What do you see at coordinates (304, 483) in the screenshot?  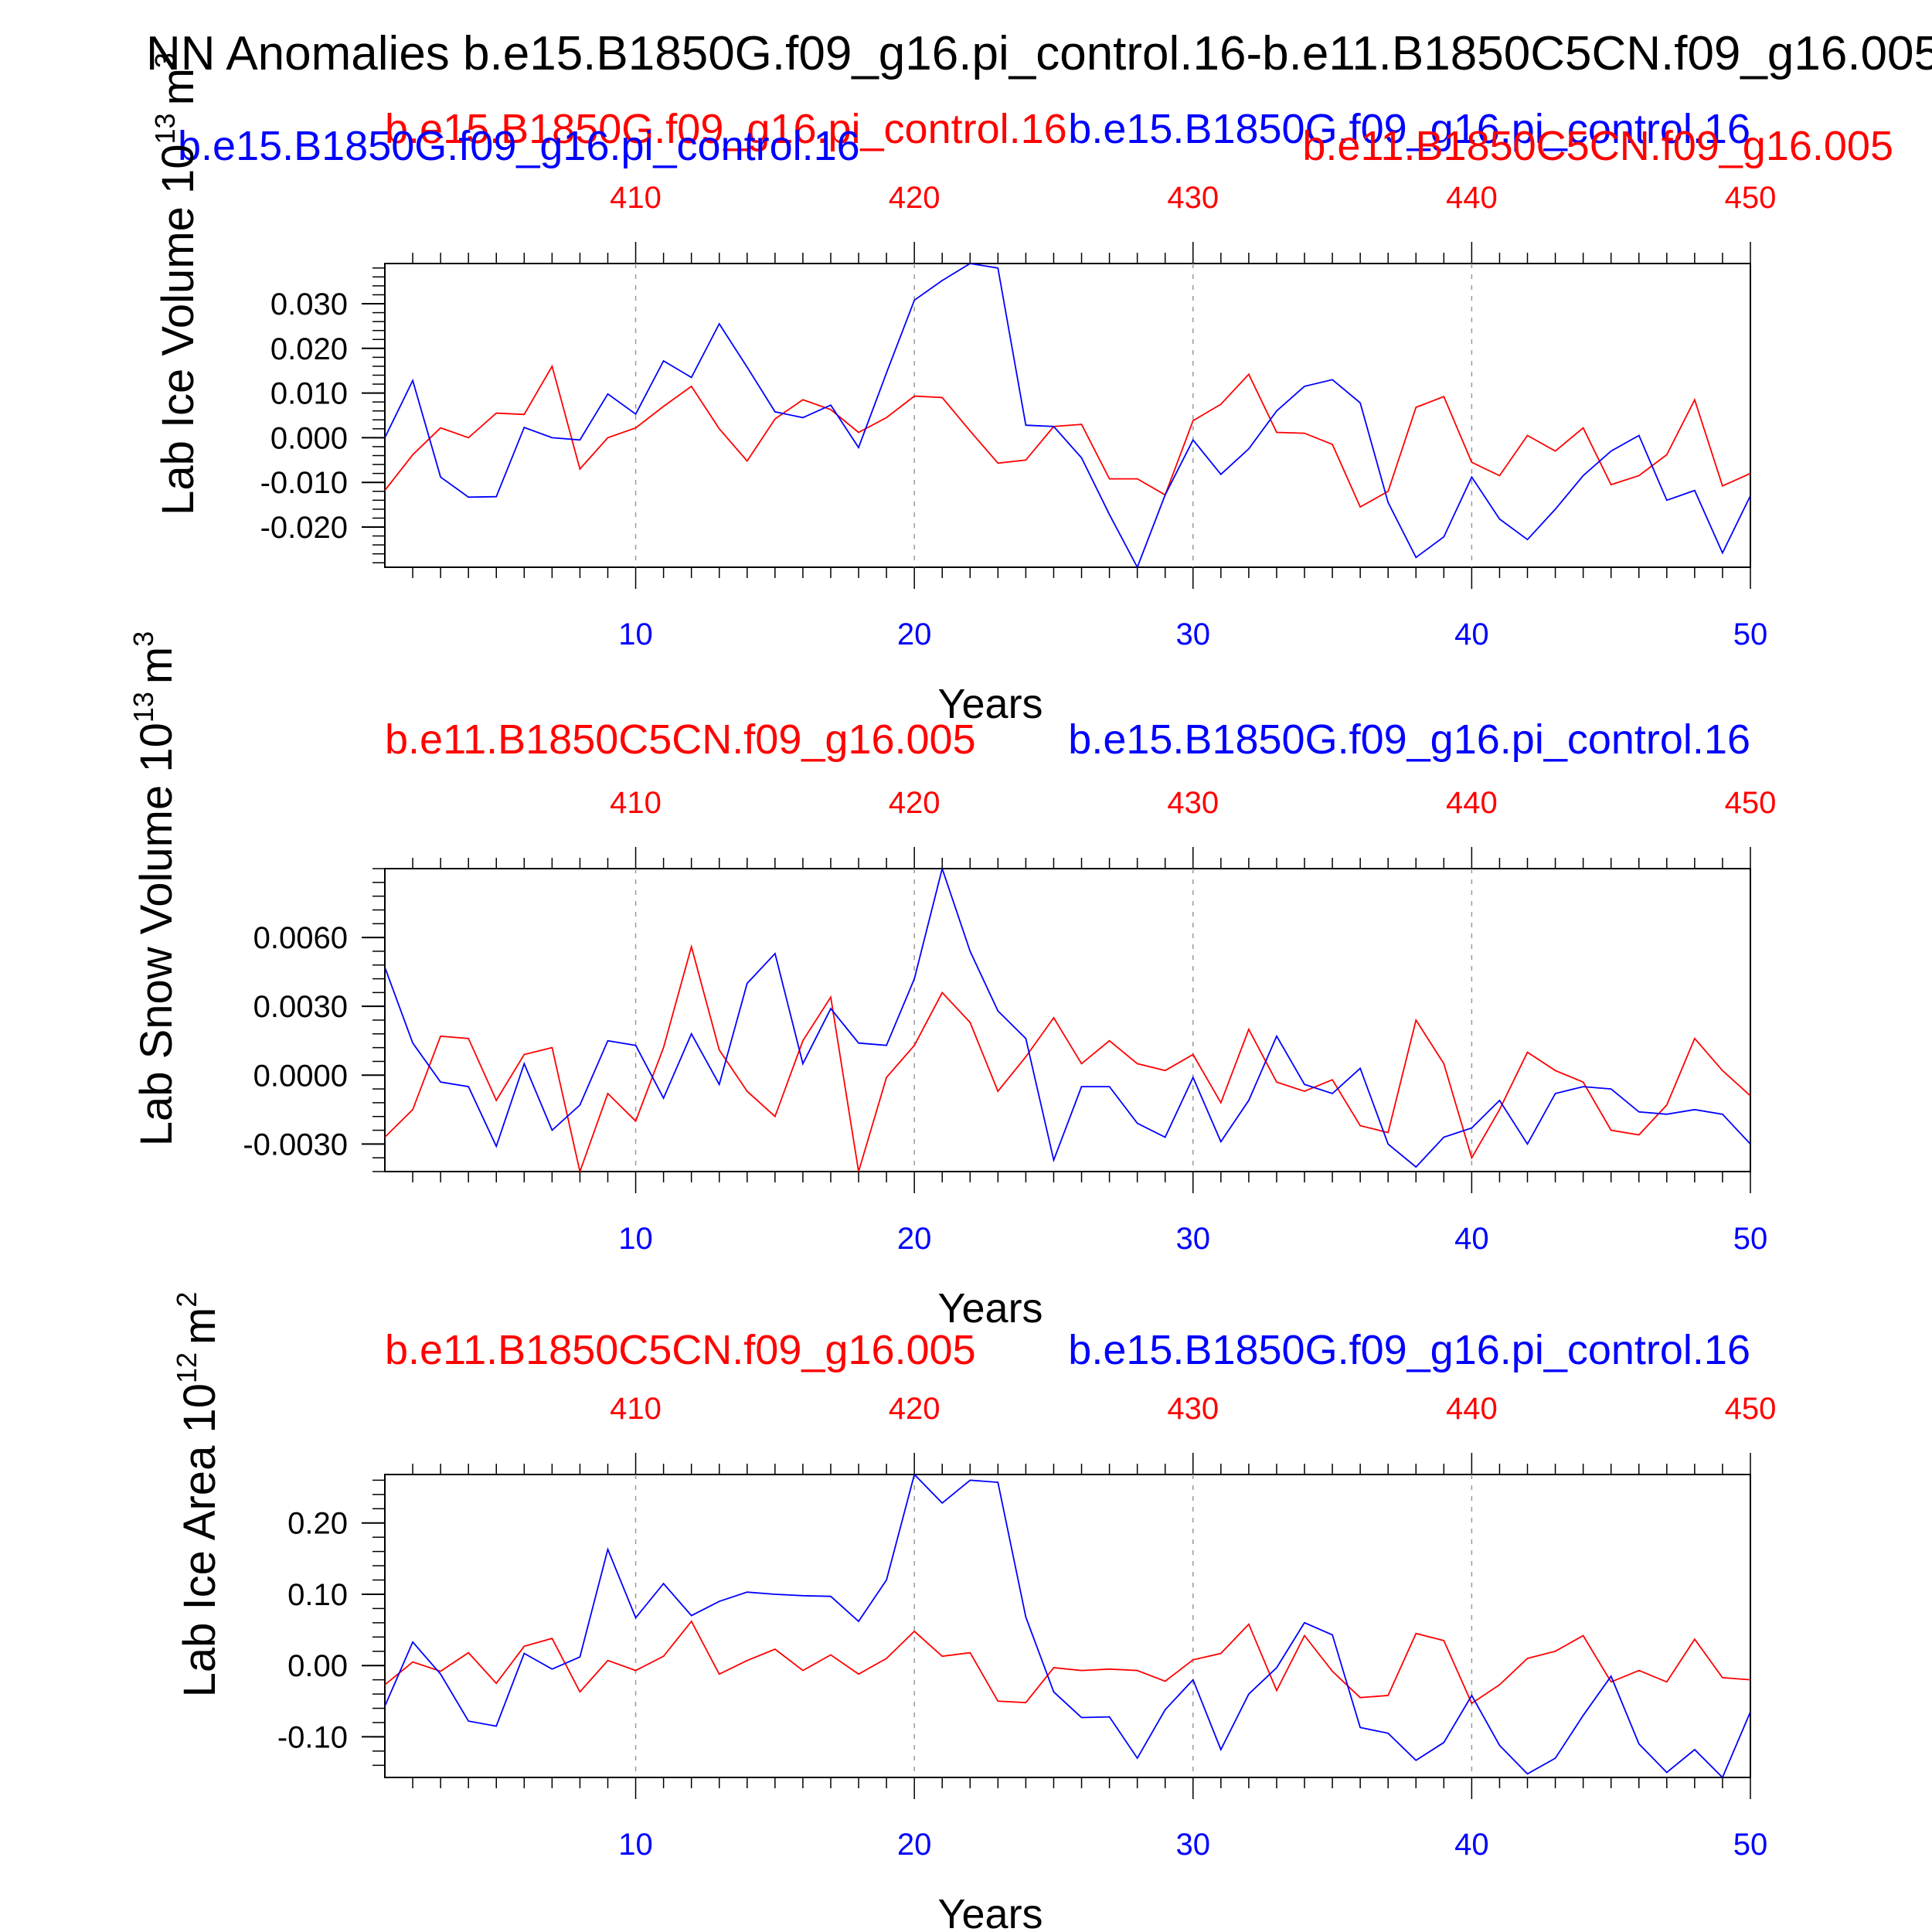 I see `y-tick-label: -0.010` at bounding box center [304, 483].